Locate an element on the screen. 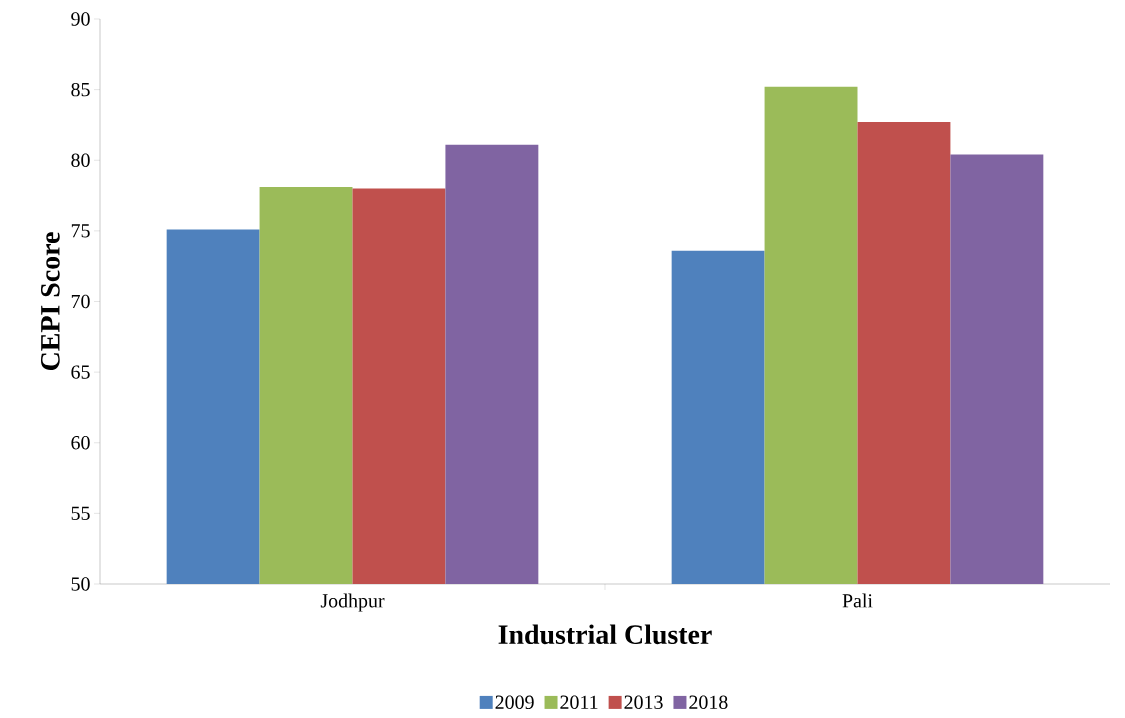  y-tick-label: 85 is located at coordinates (80, 89).